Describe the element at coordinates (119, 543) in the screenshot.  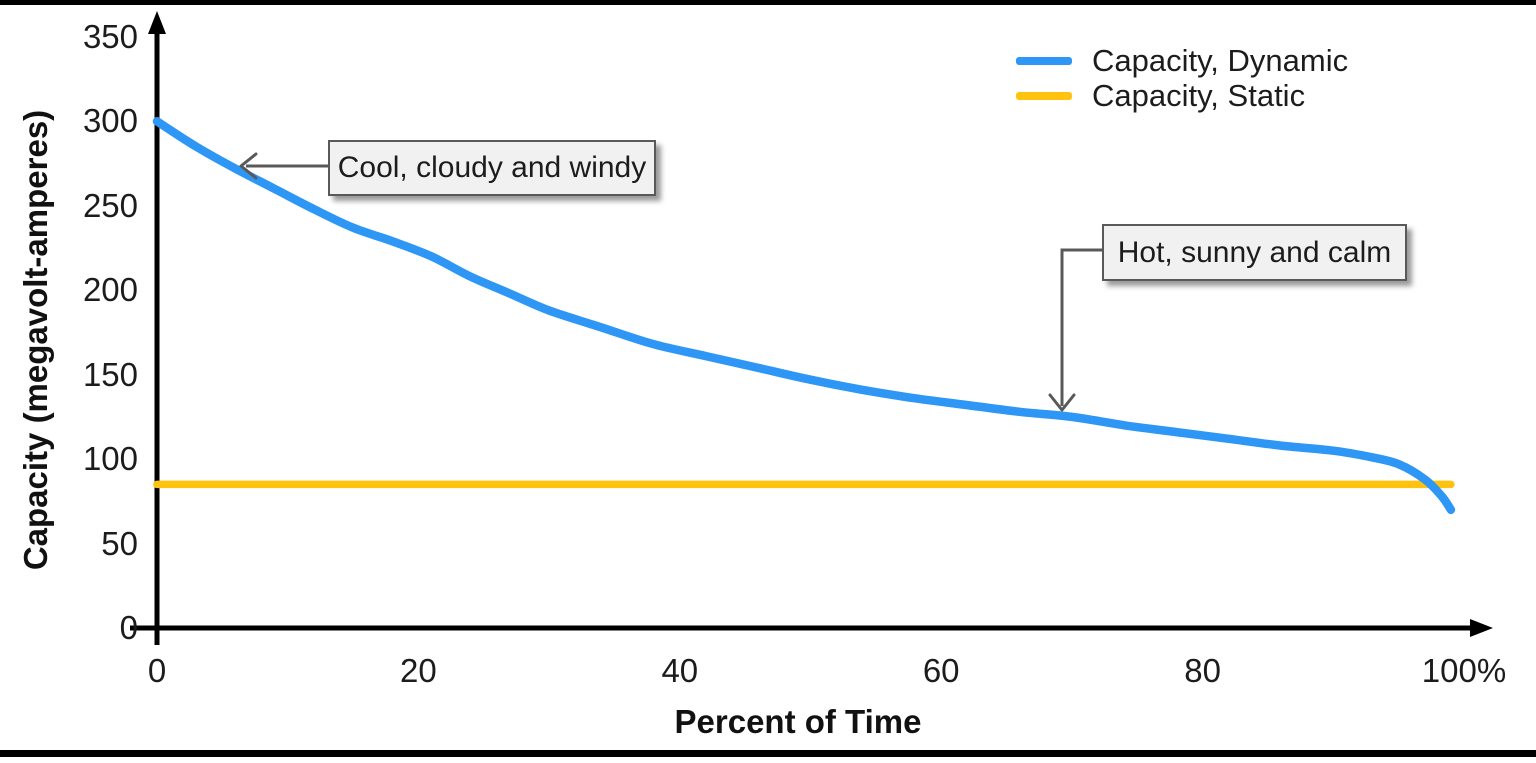
I see `y-tick-label: 50` at that location.